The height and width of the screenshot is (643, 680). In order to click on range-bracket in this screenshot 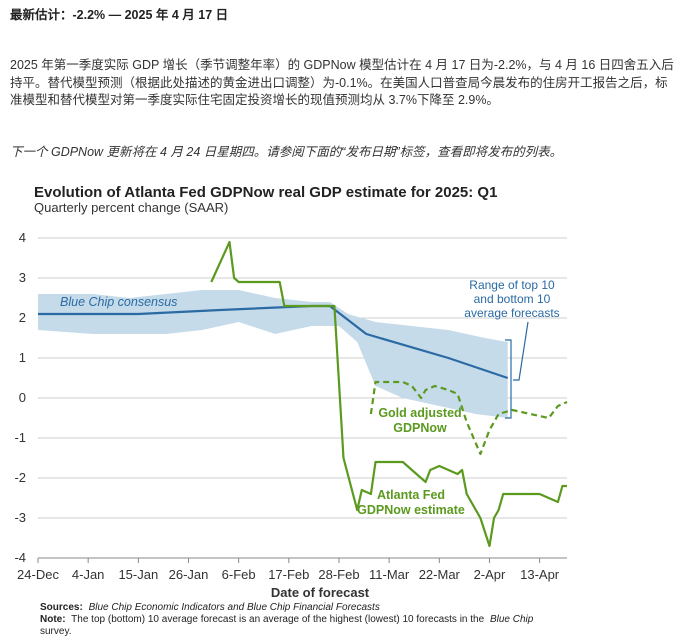, I will do `click(508, 379)`.